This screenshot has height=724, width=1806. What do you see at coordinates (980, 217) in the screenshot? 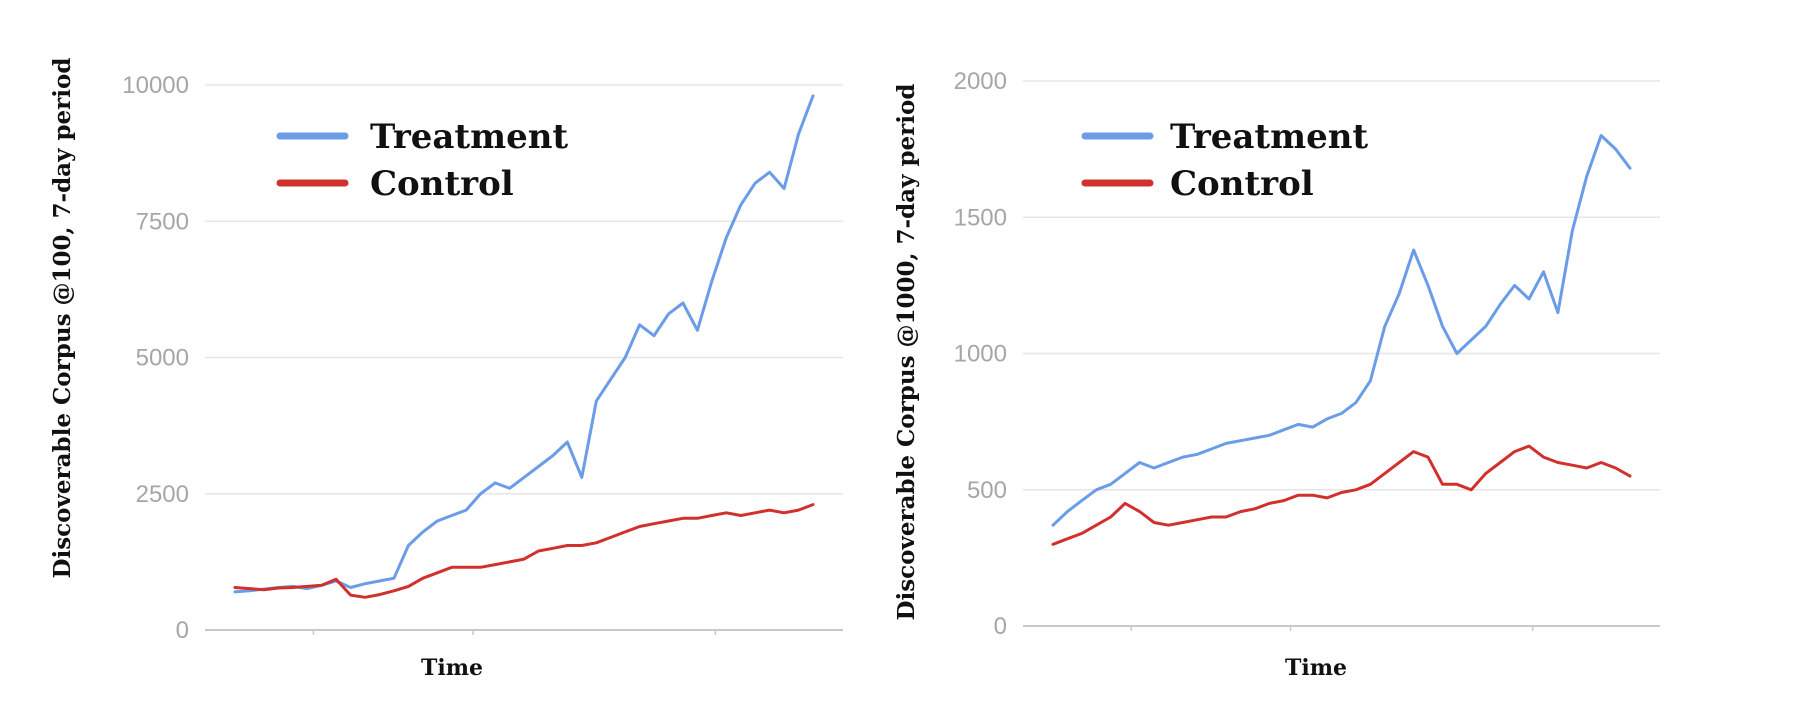
I see `chart-right-y-tick-label: 1500` at bounding box center [980, 217].